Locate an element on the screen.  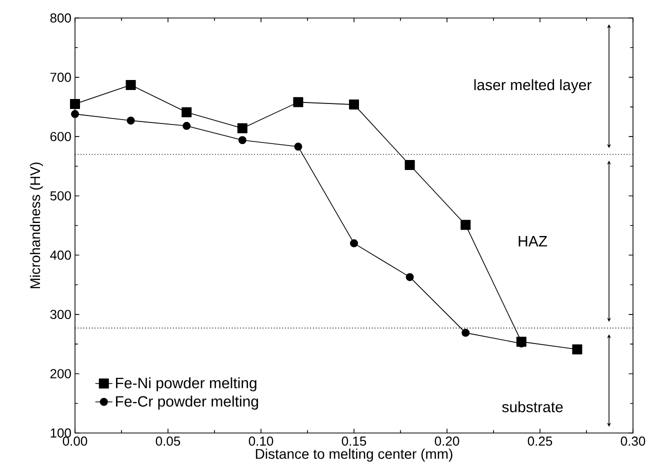
x-tick-label: 0.30 is located at coordinates (633, 441).